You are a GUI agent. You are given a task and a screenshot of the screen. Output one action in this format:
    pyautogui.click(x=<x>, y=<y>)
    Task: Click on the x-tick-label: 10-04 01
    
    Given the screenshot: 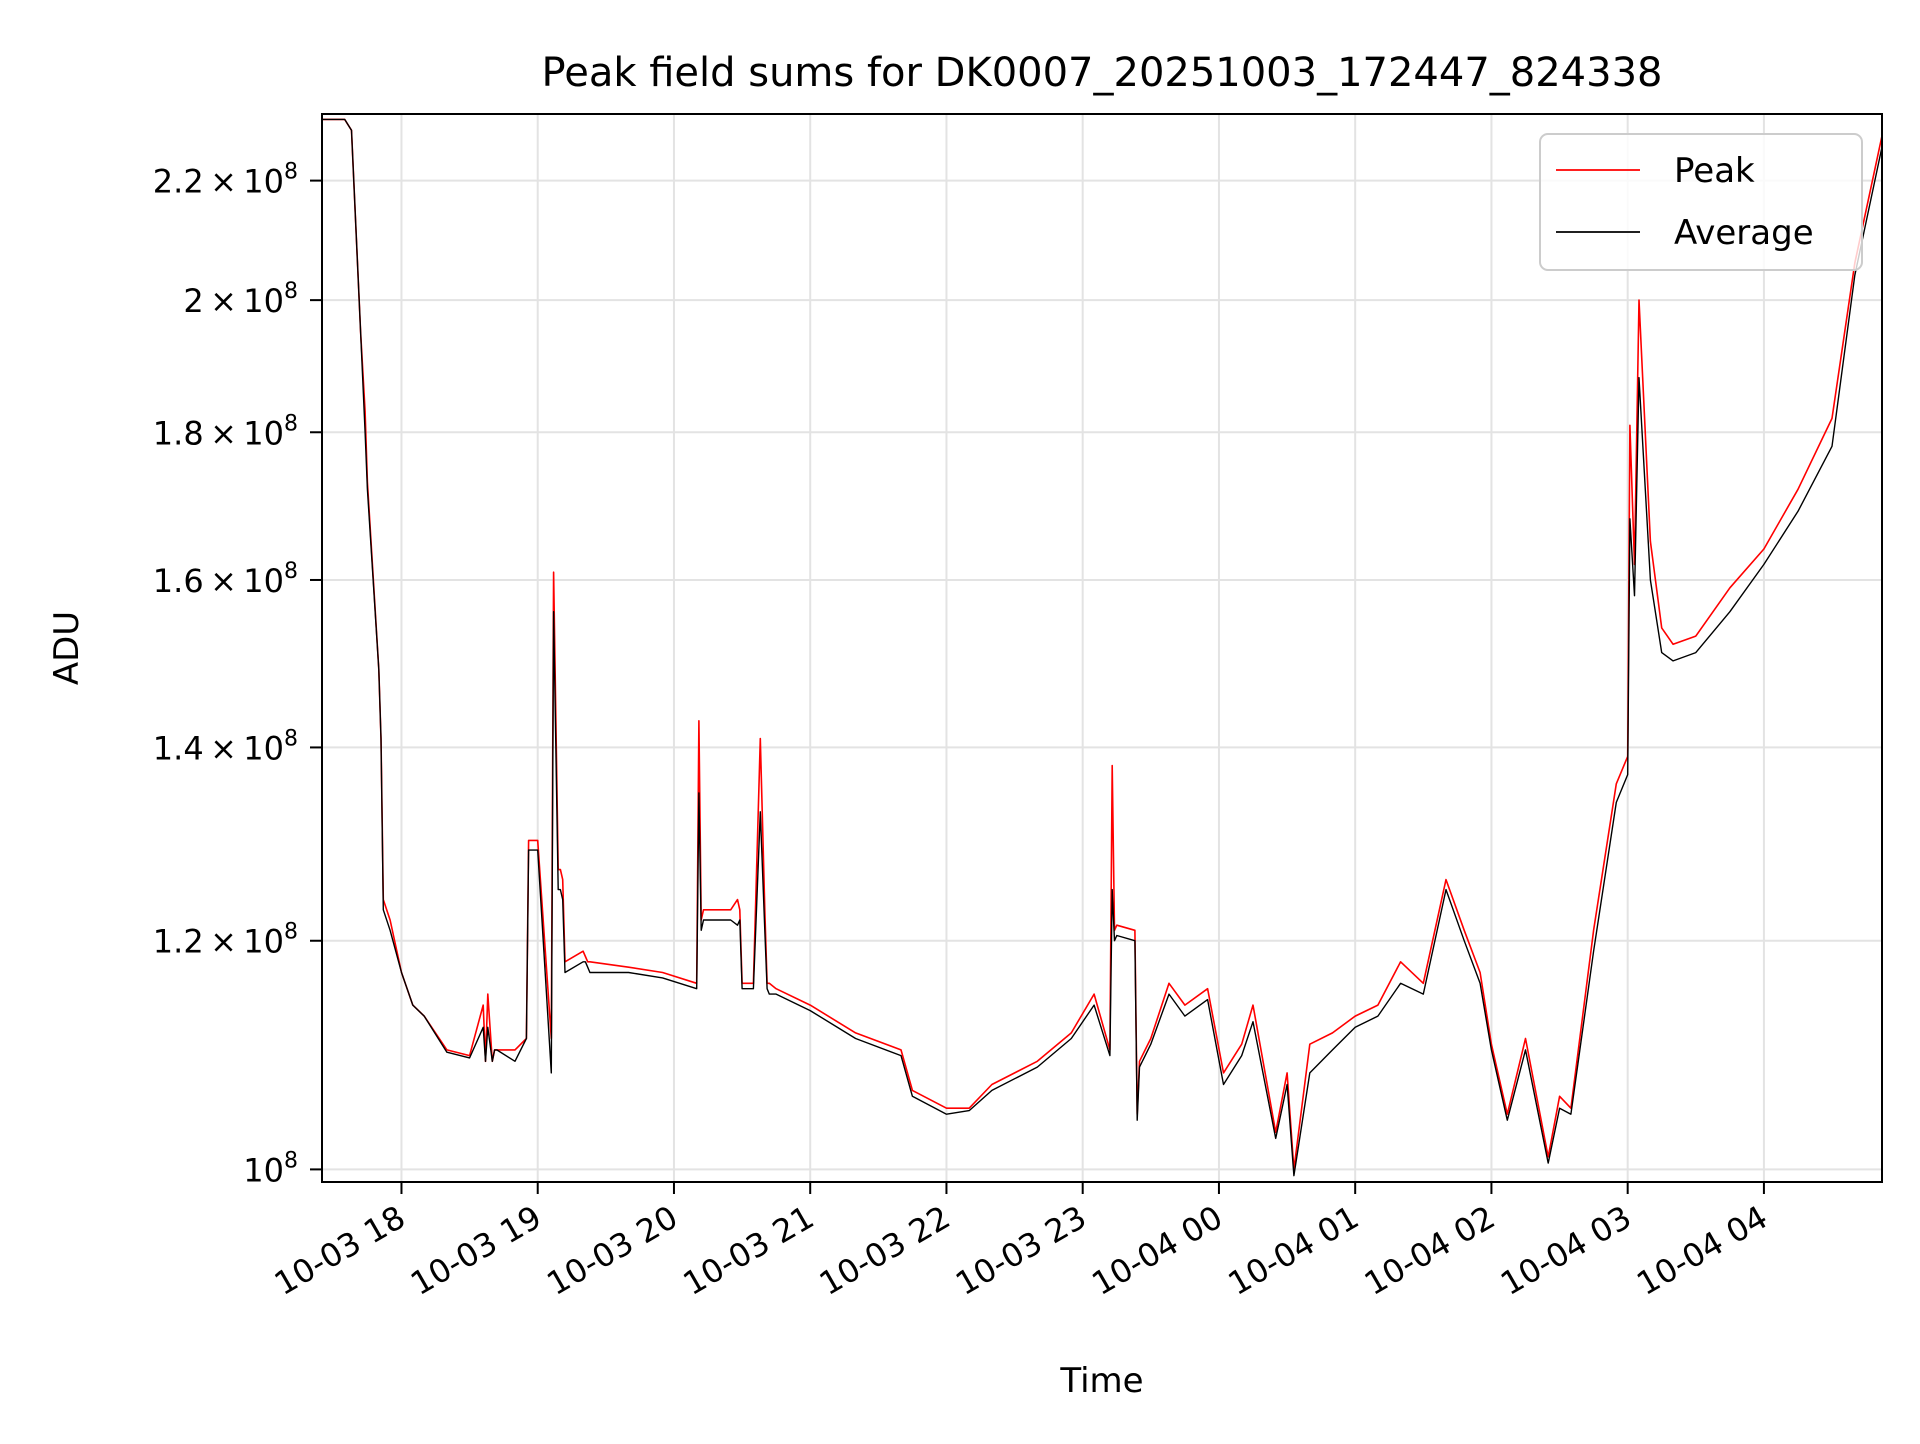 What is the action you would take?
    pyautogui.click(x=1294, y=1250)
    